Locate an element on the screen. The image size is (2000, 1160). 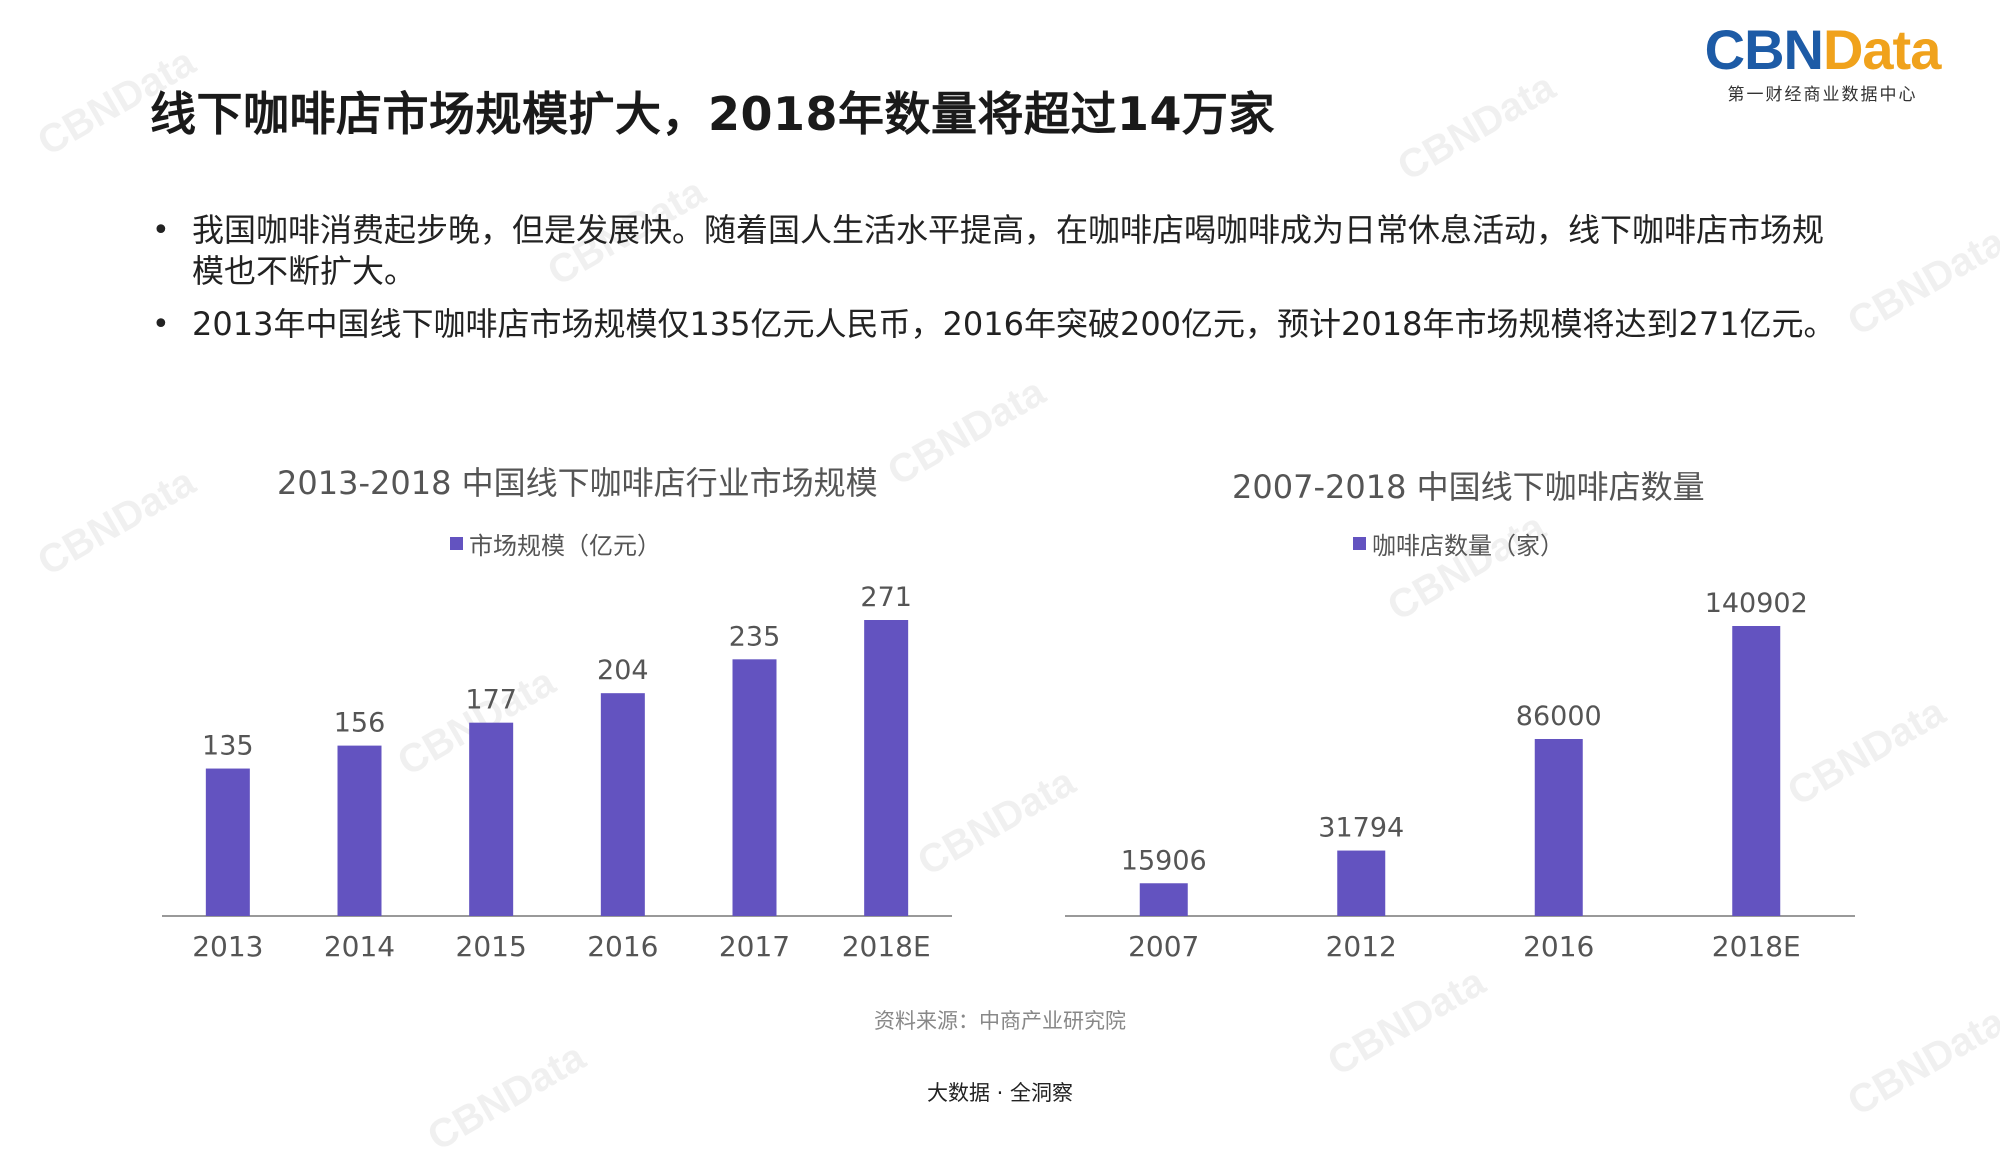
logo-text-b: Data is located at coordinates (1881, 49).